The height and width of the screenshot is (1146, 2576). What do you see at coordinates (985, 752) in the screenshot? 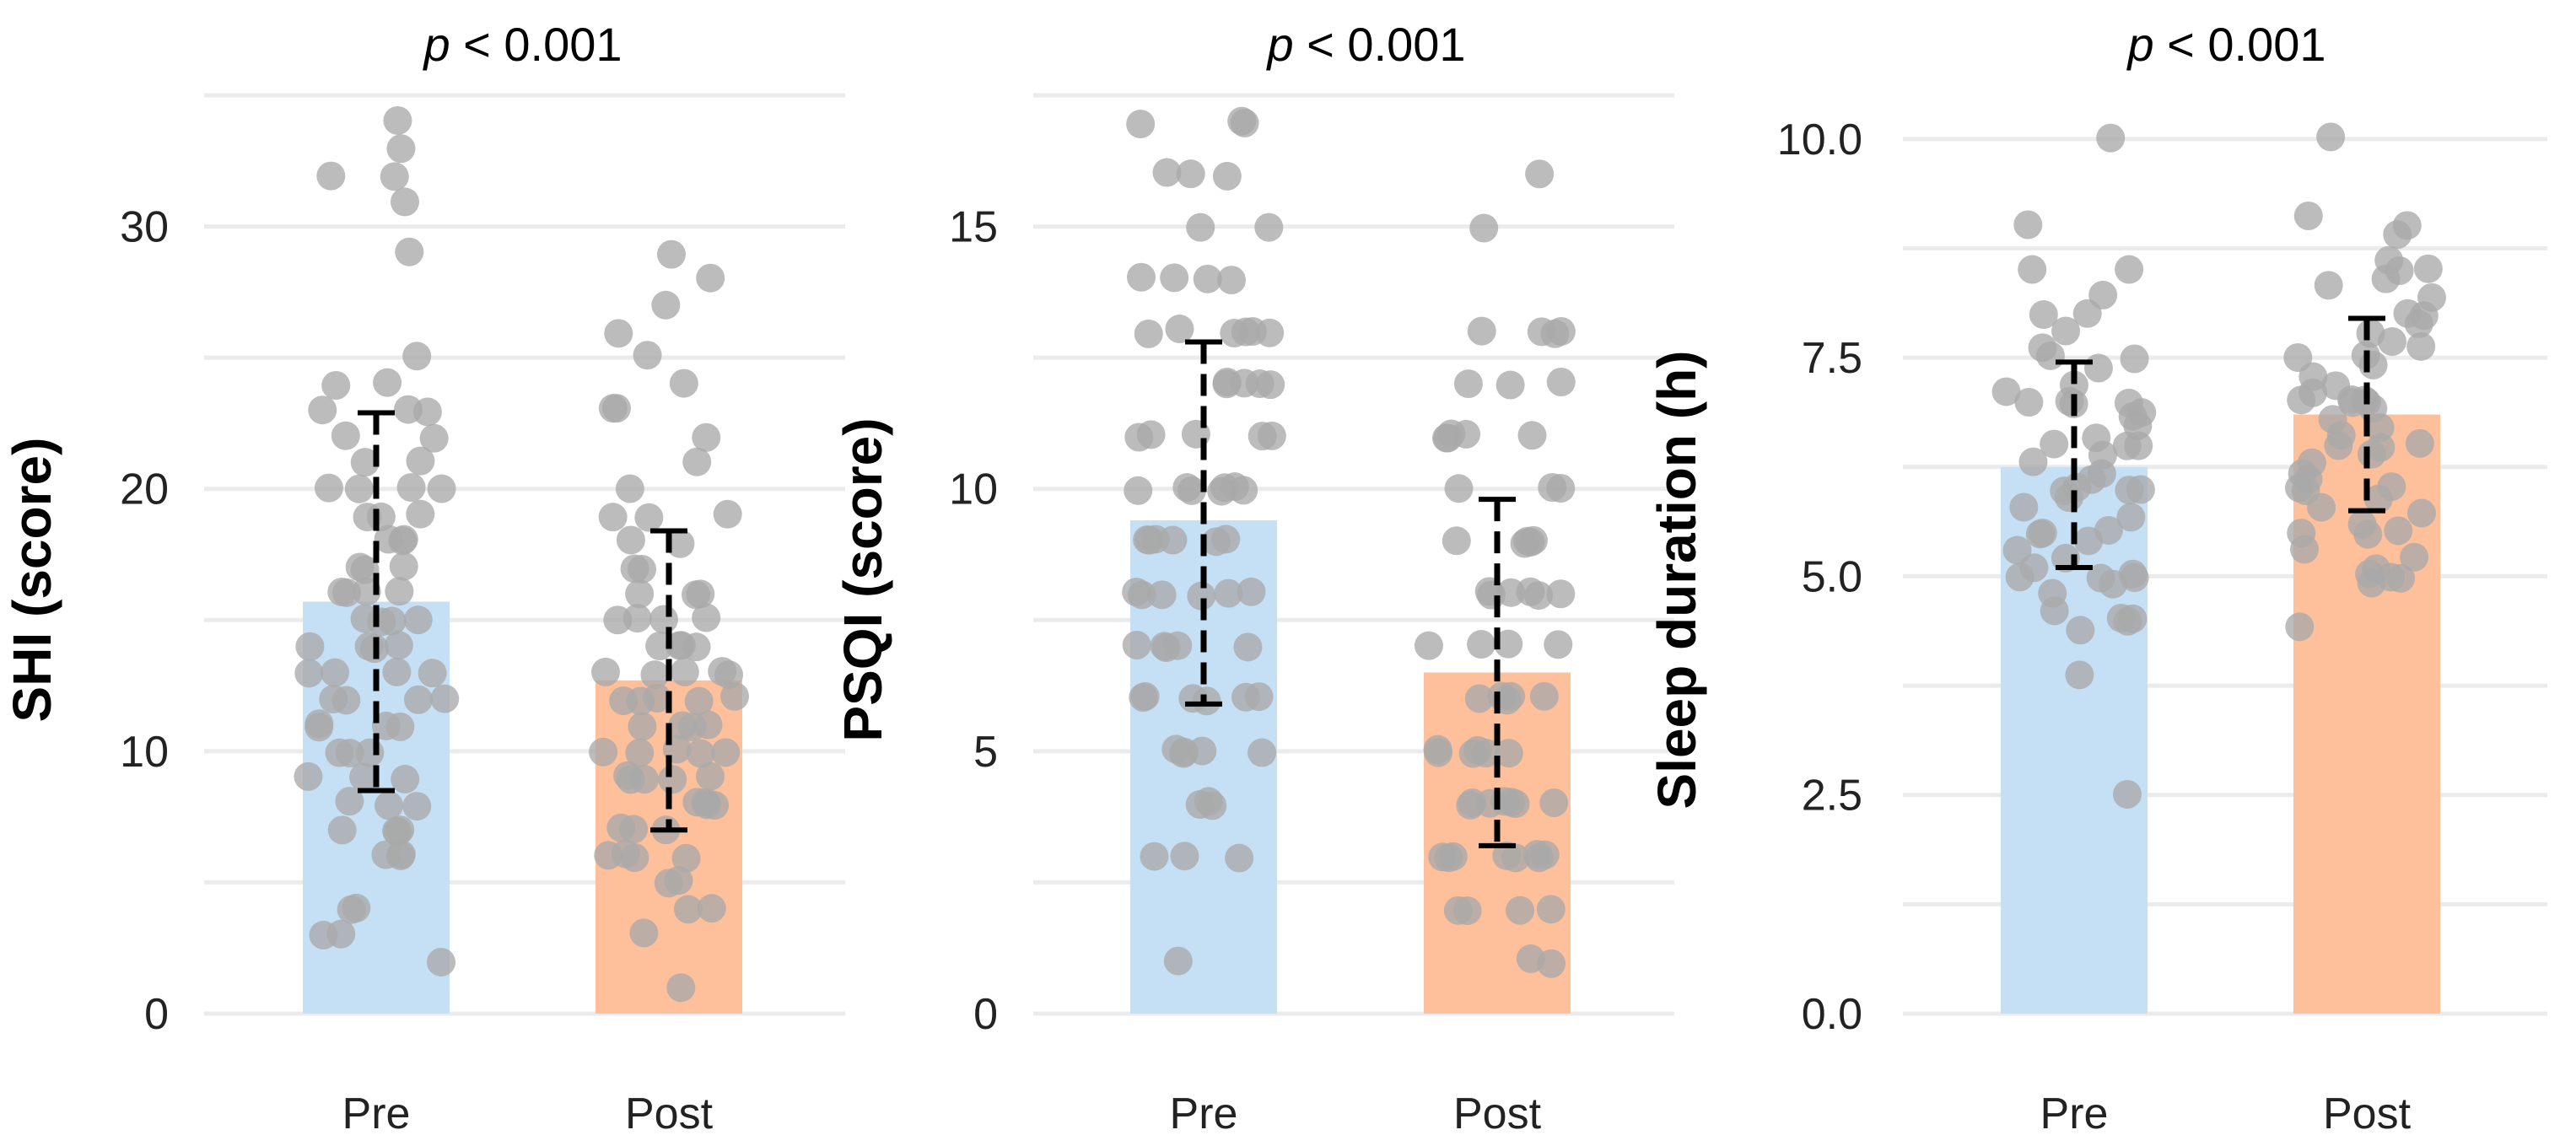
I see `y-tick-label: 5` at bounding box center [985, 752].